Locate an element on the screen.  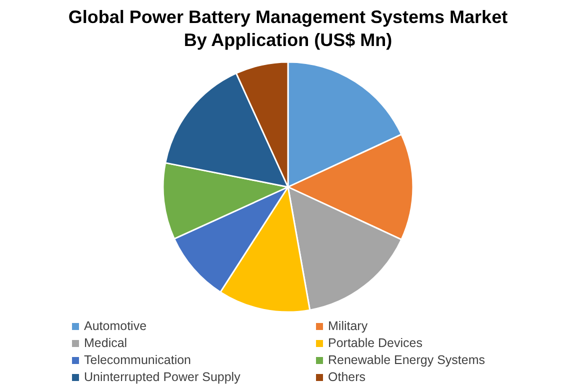
legend-label: Others is located at coordinates (347, 377).